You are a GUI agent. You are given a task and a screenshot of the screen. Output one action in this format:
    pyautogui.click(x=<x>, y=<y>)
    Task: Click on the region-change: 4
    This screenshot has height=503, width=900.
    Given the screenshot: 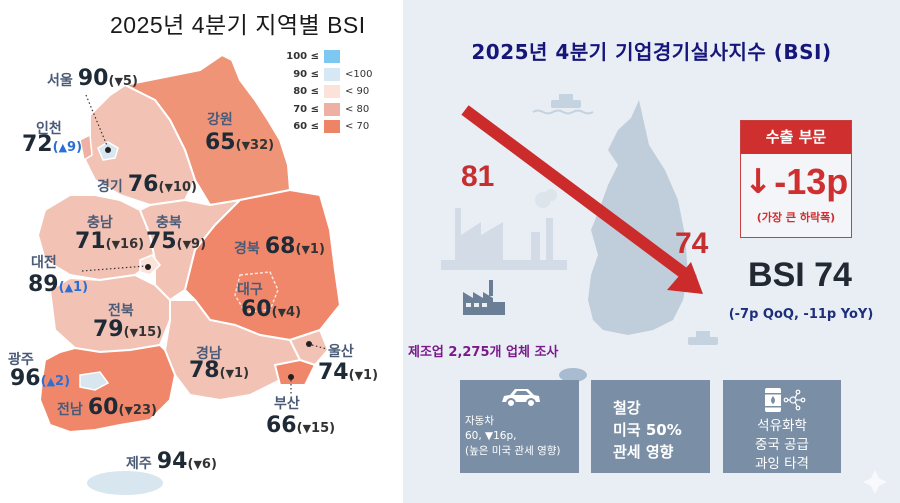 What is the action you would take?
    pyautogui.click(x=291, y=312)
    